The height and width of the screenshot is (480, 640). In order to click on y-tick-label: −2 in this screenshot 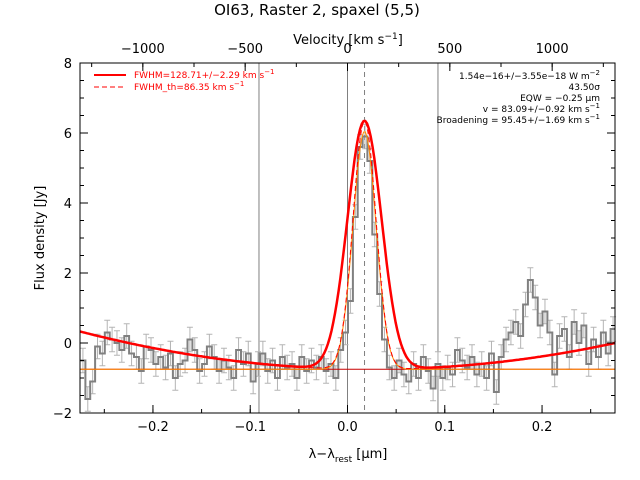, I will do `click(62, 414)`.